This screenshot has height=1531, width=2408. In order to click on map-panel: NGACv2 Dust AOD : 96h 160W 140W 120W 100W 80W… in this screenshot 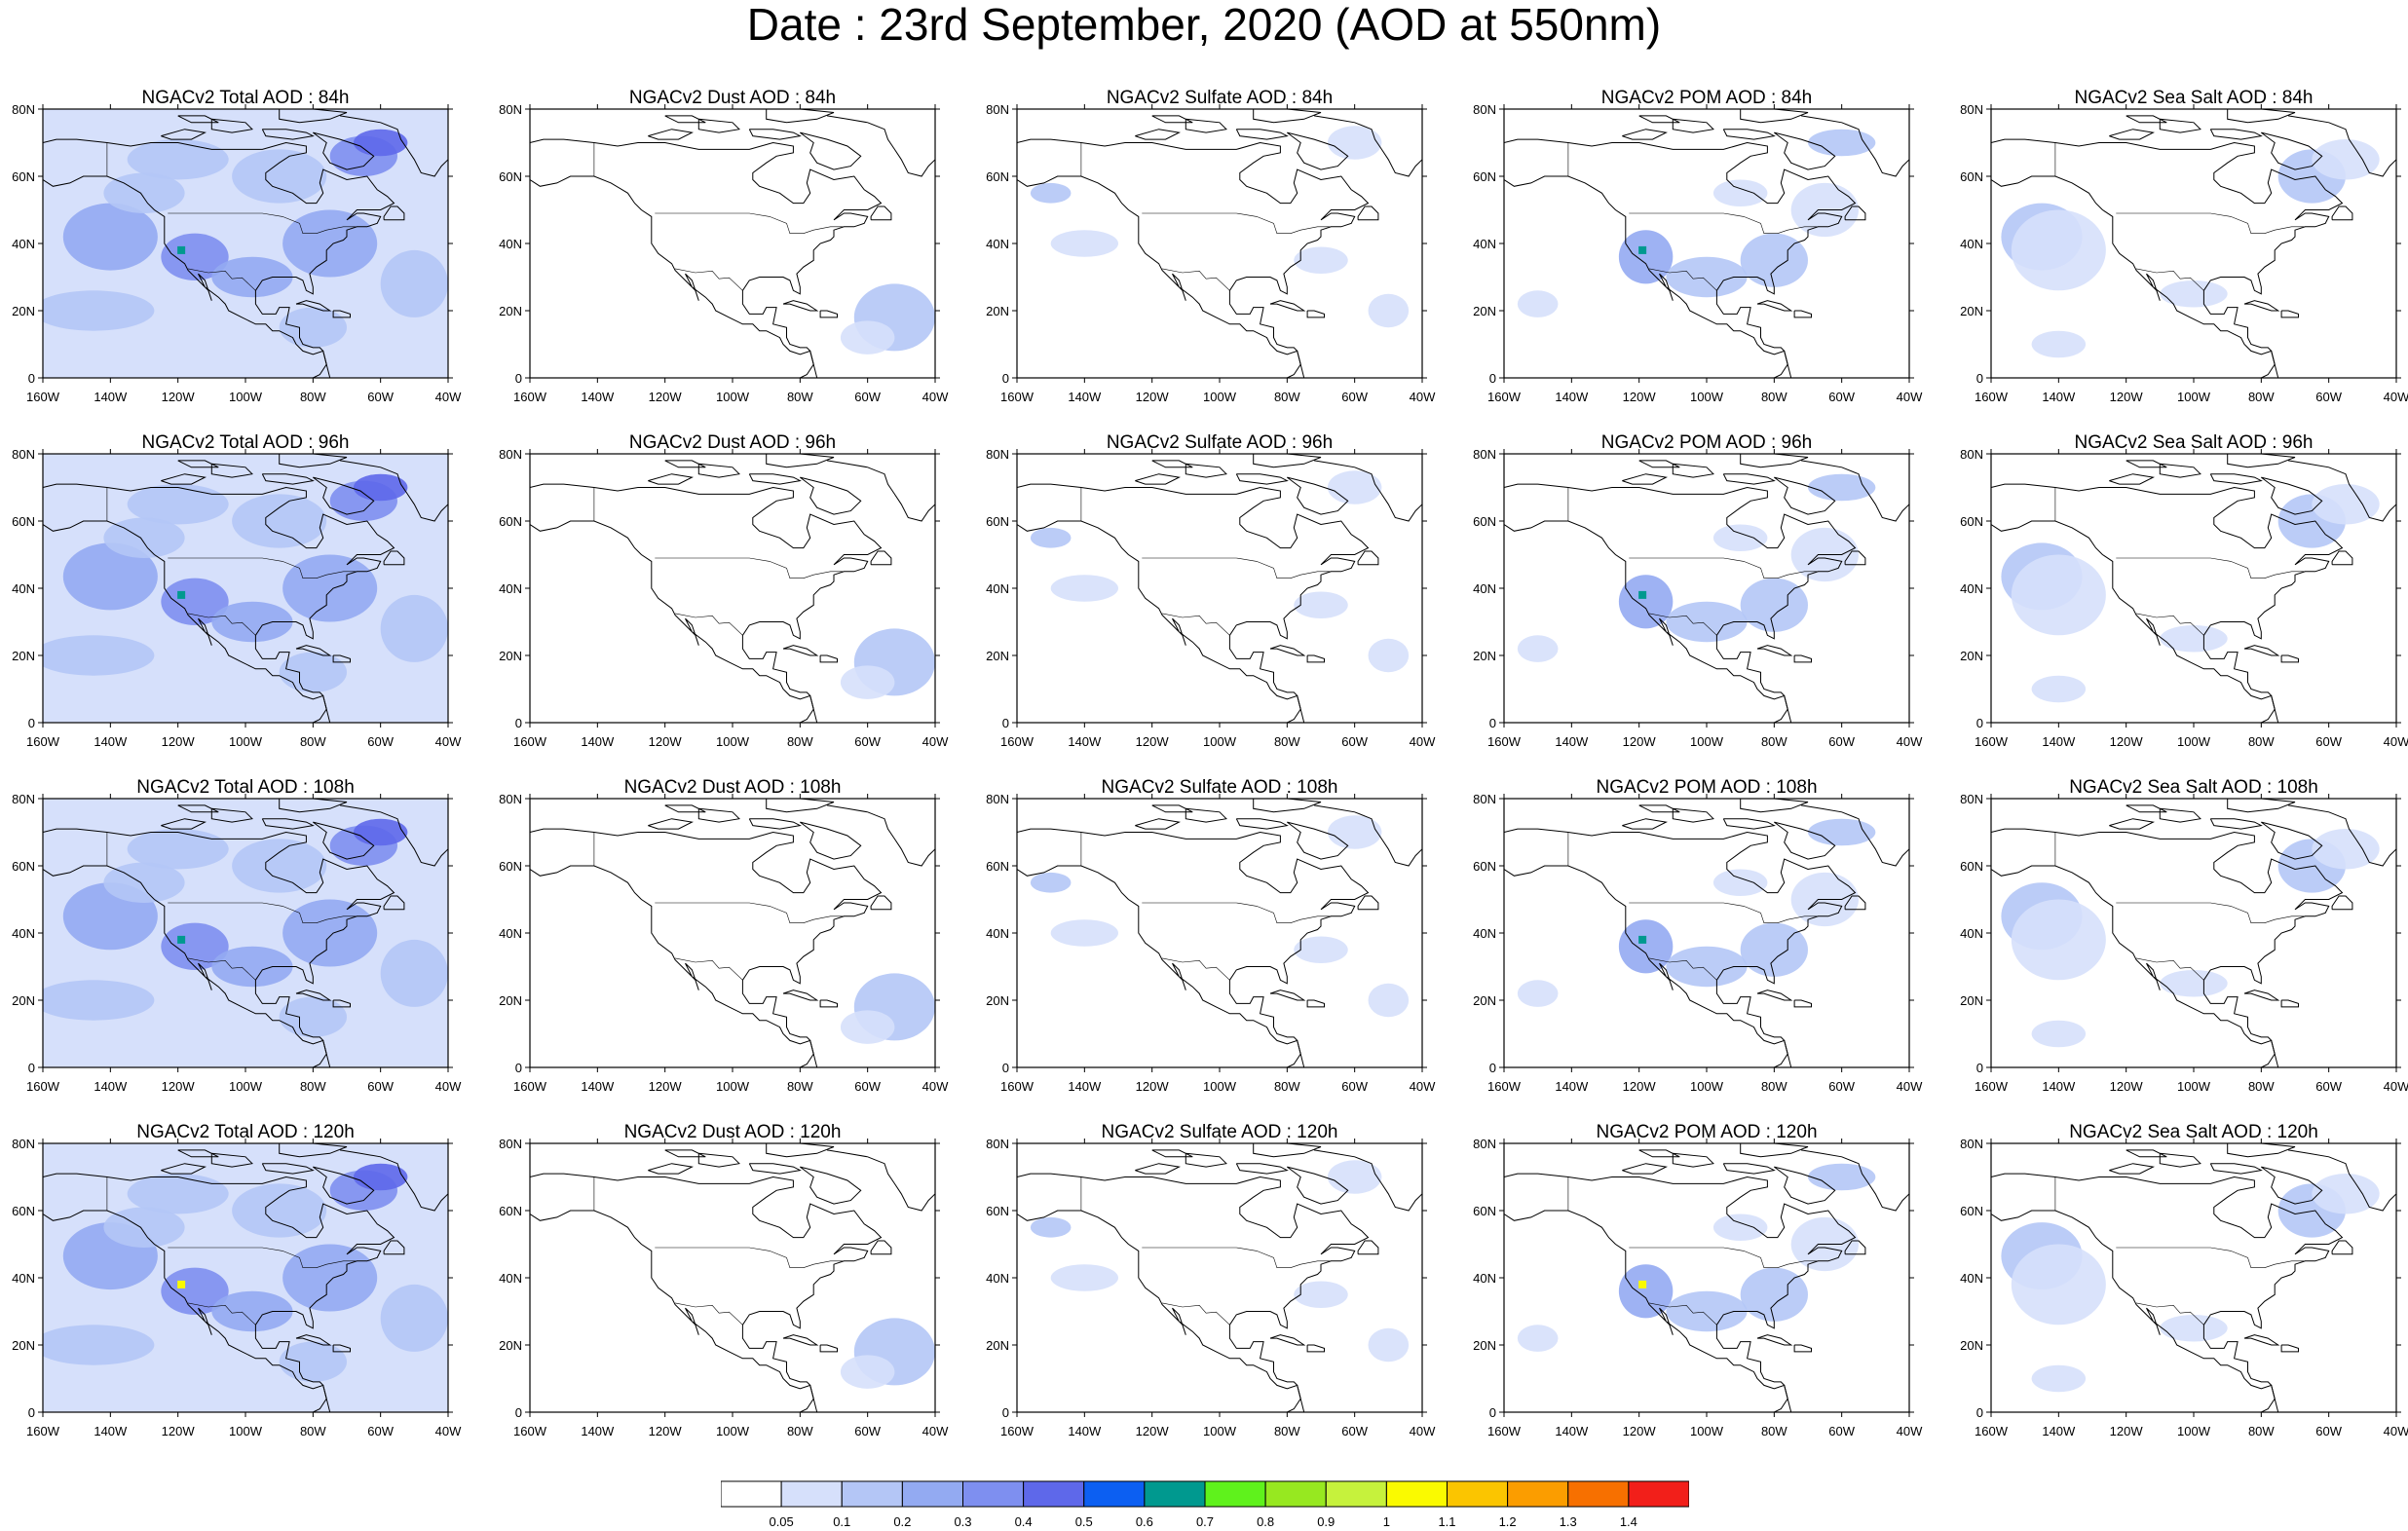, I will do `click(730, 598)`.